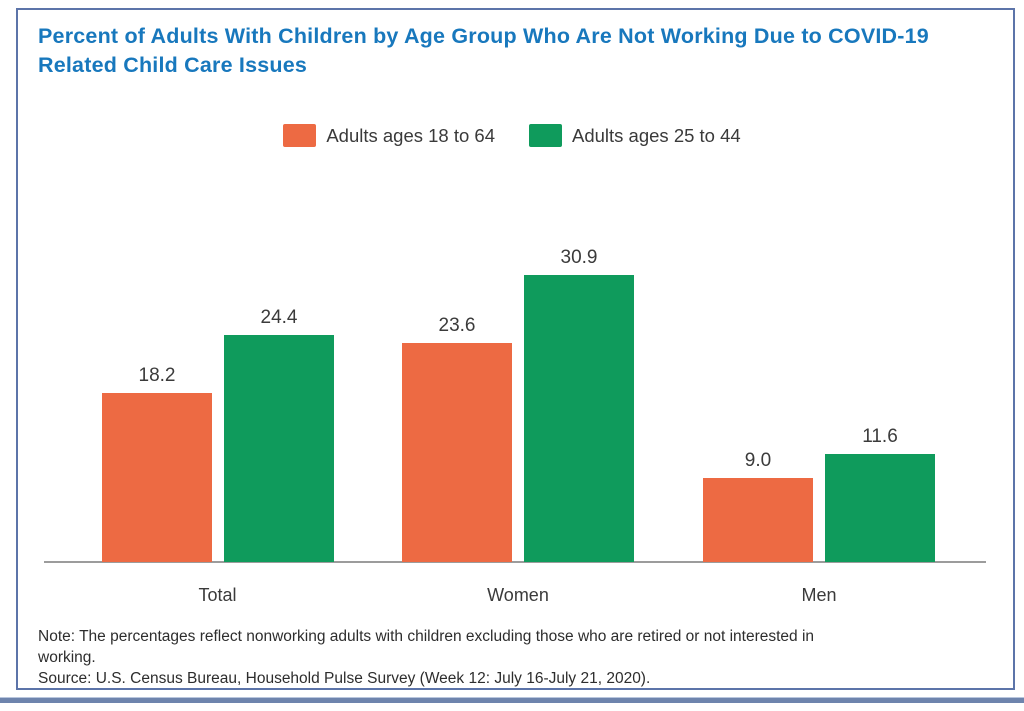 This screenshot has height=711, width=1024. I want to click on legend-label: Adults ages 18 to 64, so click(410, 135).